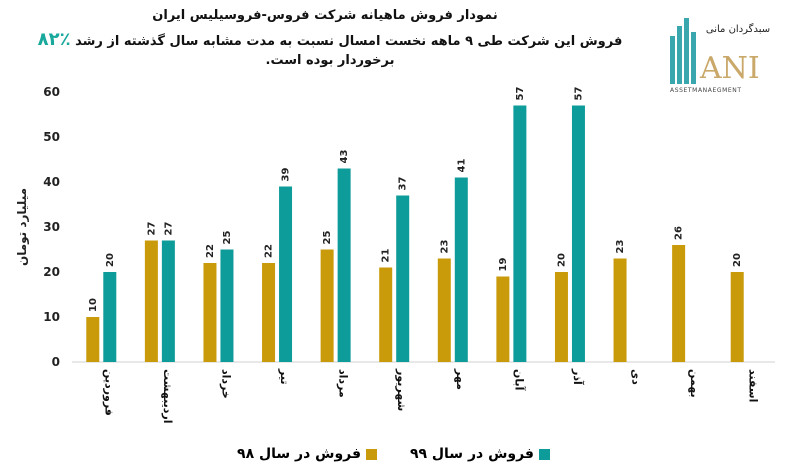  I want to click on legend-label-98: فروش در سال ۹۸, so click(299, 454).